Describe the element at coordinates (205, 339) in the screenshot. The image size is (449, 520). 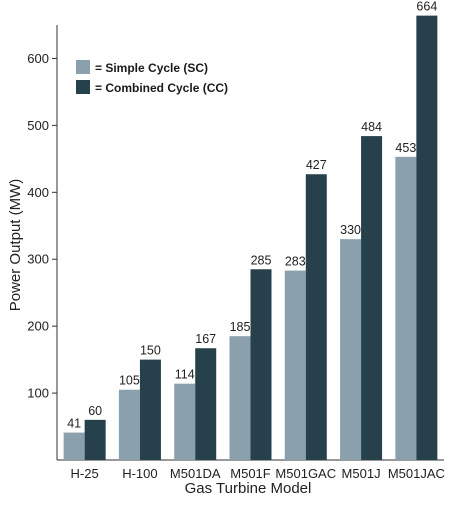
I see `data-label: 167` at that location.